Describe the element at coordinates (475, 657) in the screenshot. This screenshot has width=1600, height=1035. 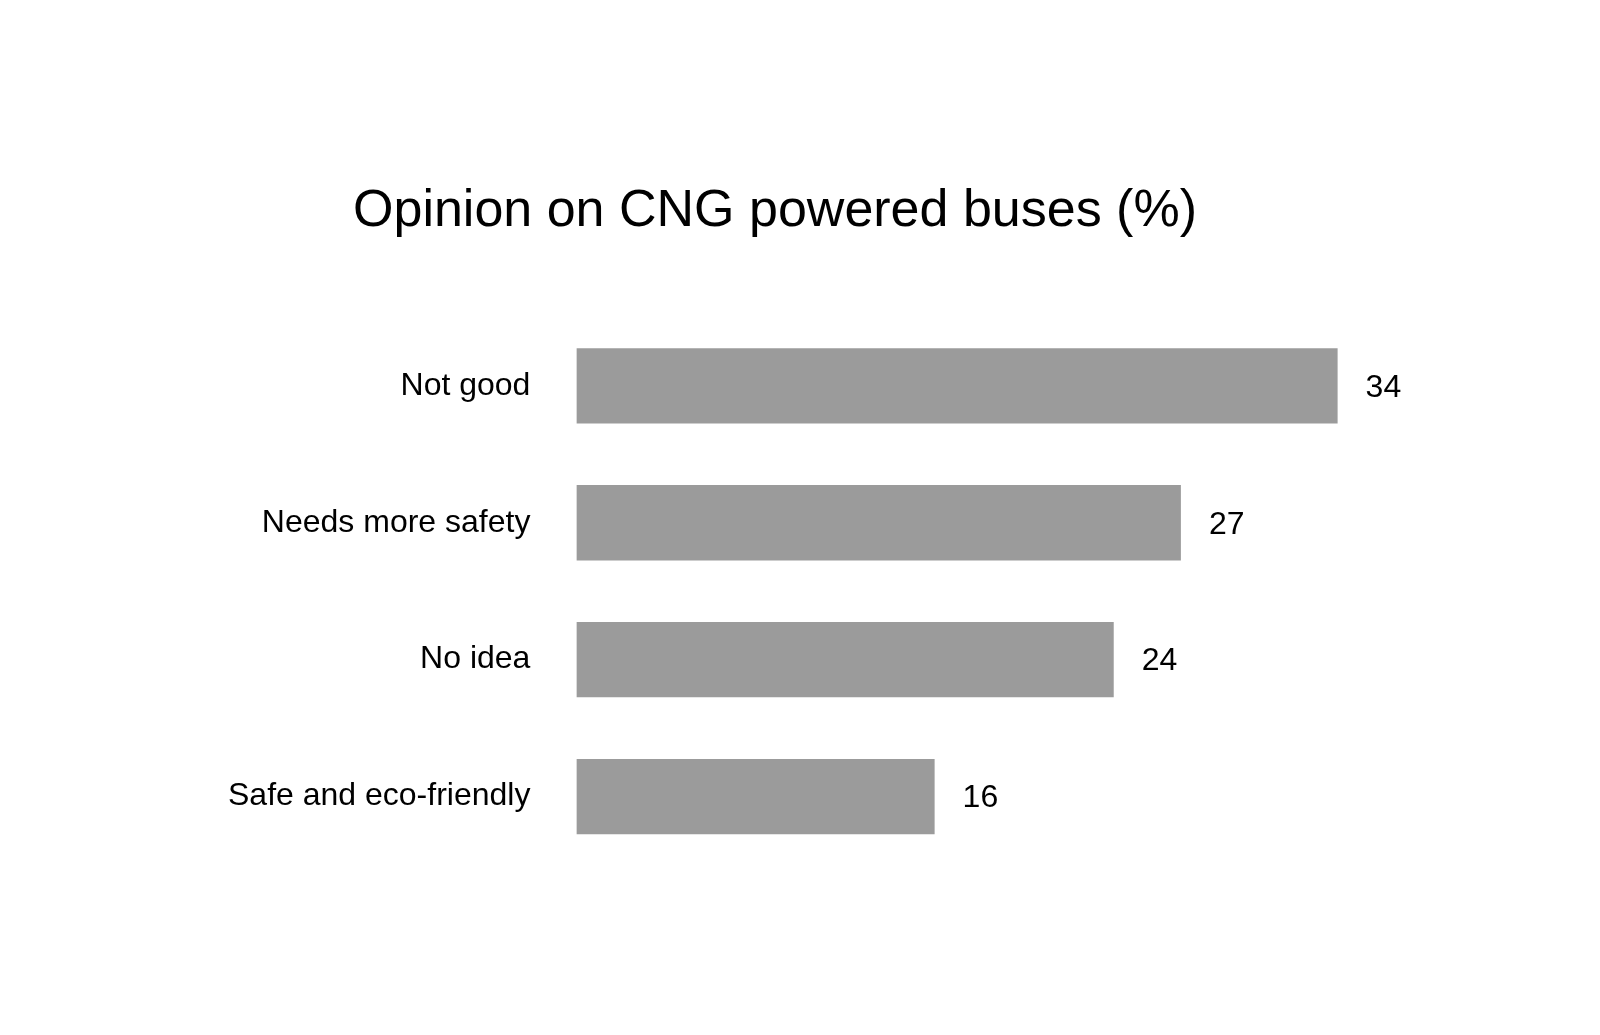
I see `y-tick-label: No idea` at that location.